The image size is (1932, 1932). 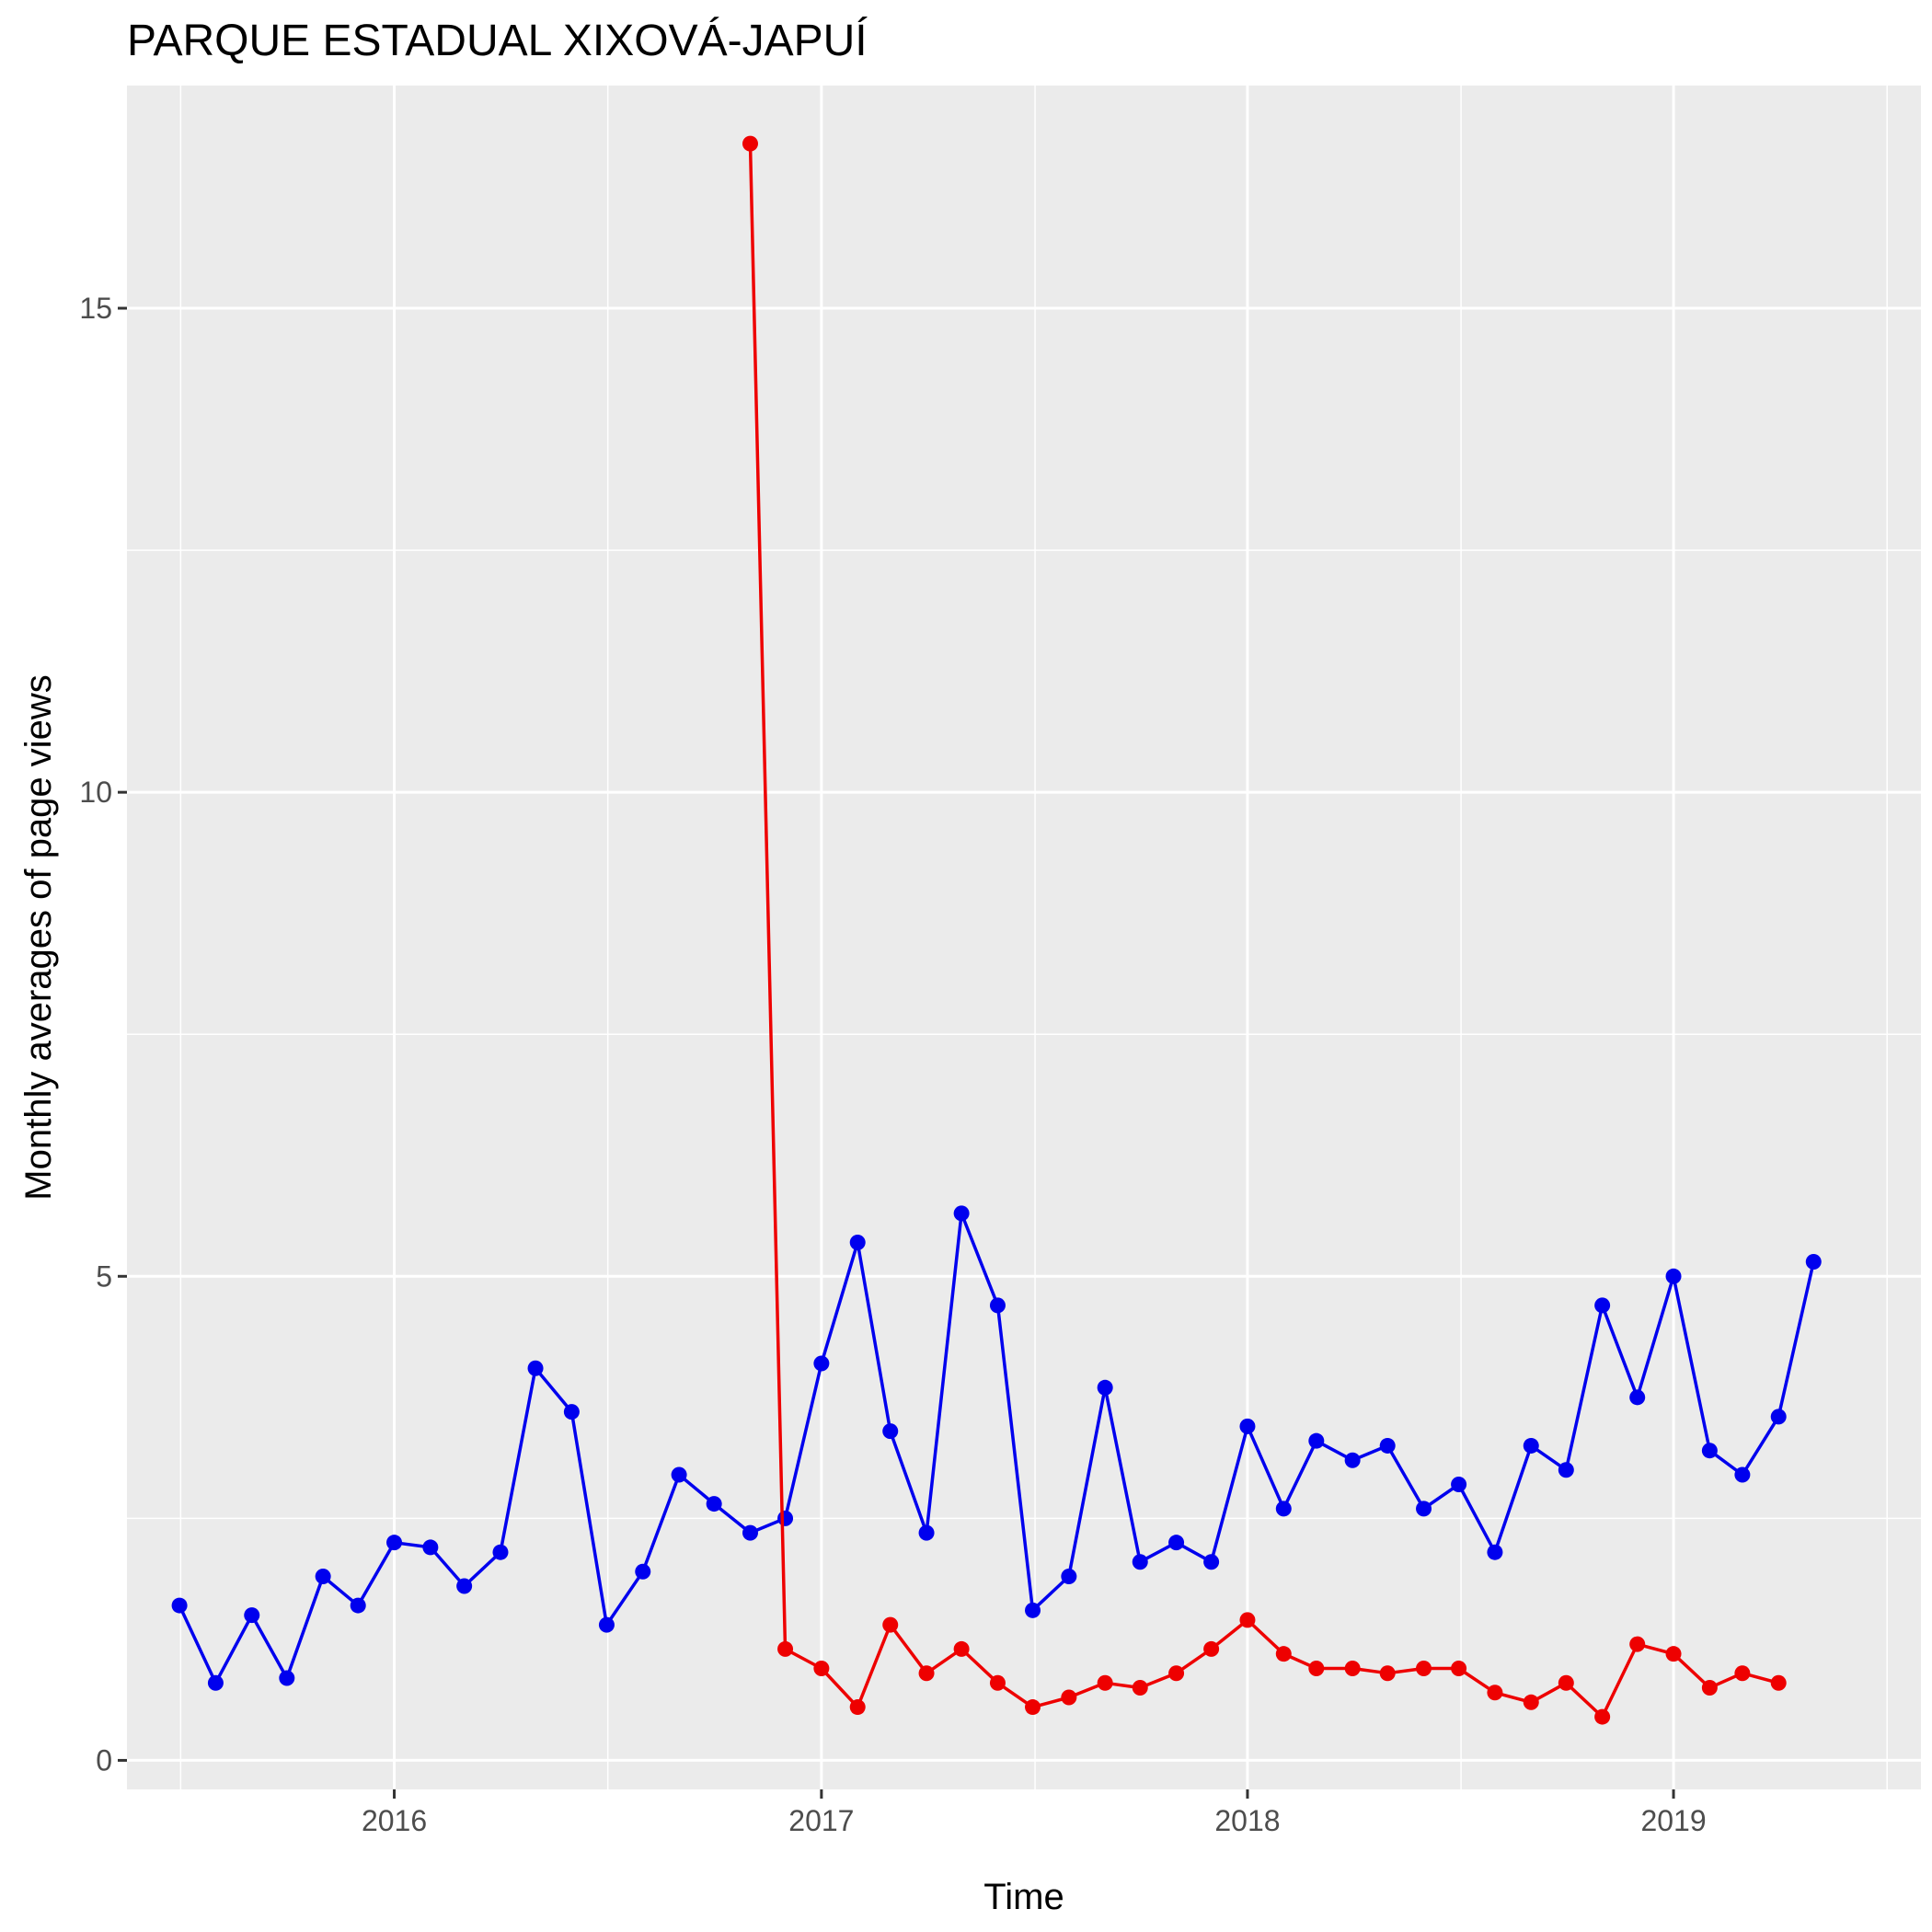 I want to click on y-axis-title: Monthly averages of page views, so click(x=38, y=937).